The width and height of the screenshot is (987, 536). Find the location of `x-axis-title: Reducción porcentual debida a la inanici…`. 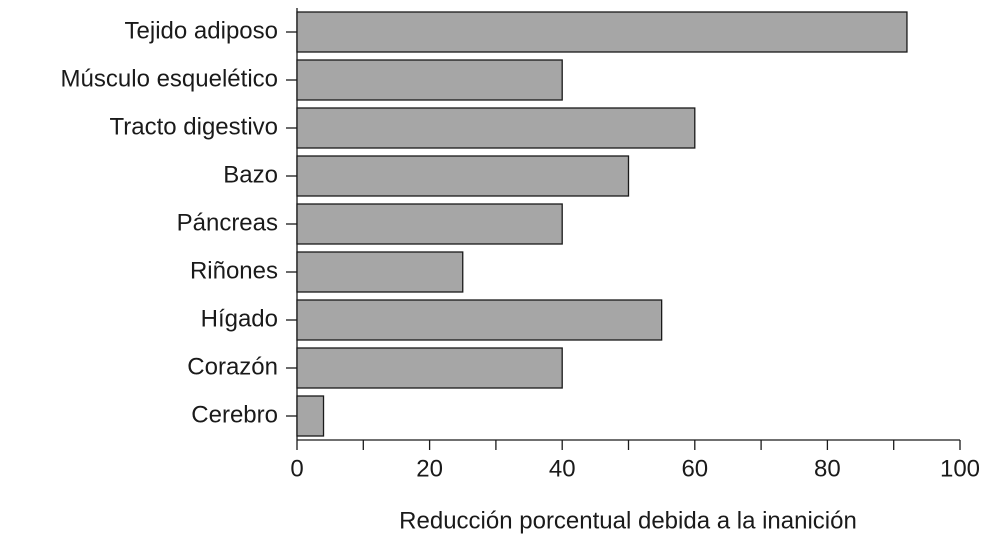

x-axis-title: Reducción porcentual debida a la inanici… is located at coordinates (628, 520).